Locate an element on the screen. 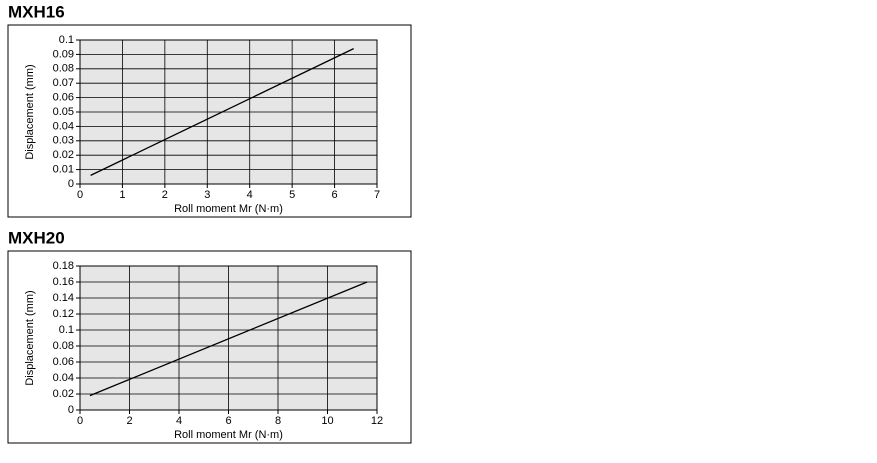 This screenshot has width=877, height=463. y-tick-label: 0.12 is located at coordinates (63, 314).